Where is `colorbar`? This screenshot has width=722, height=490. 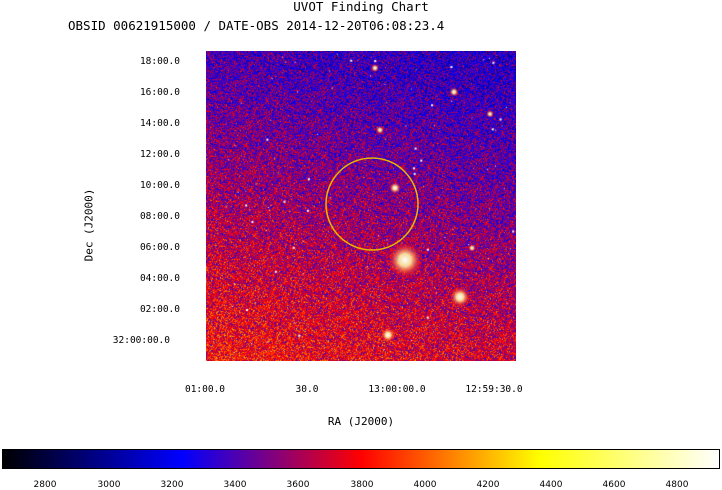
colorbar is located at coordinates (361, 459).